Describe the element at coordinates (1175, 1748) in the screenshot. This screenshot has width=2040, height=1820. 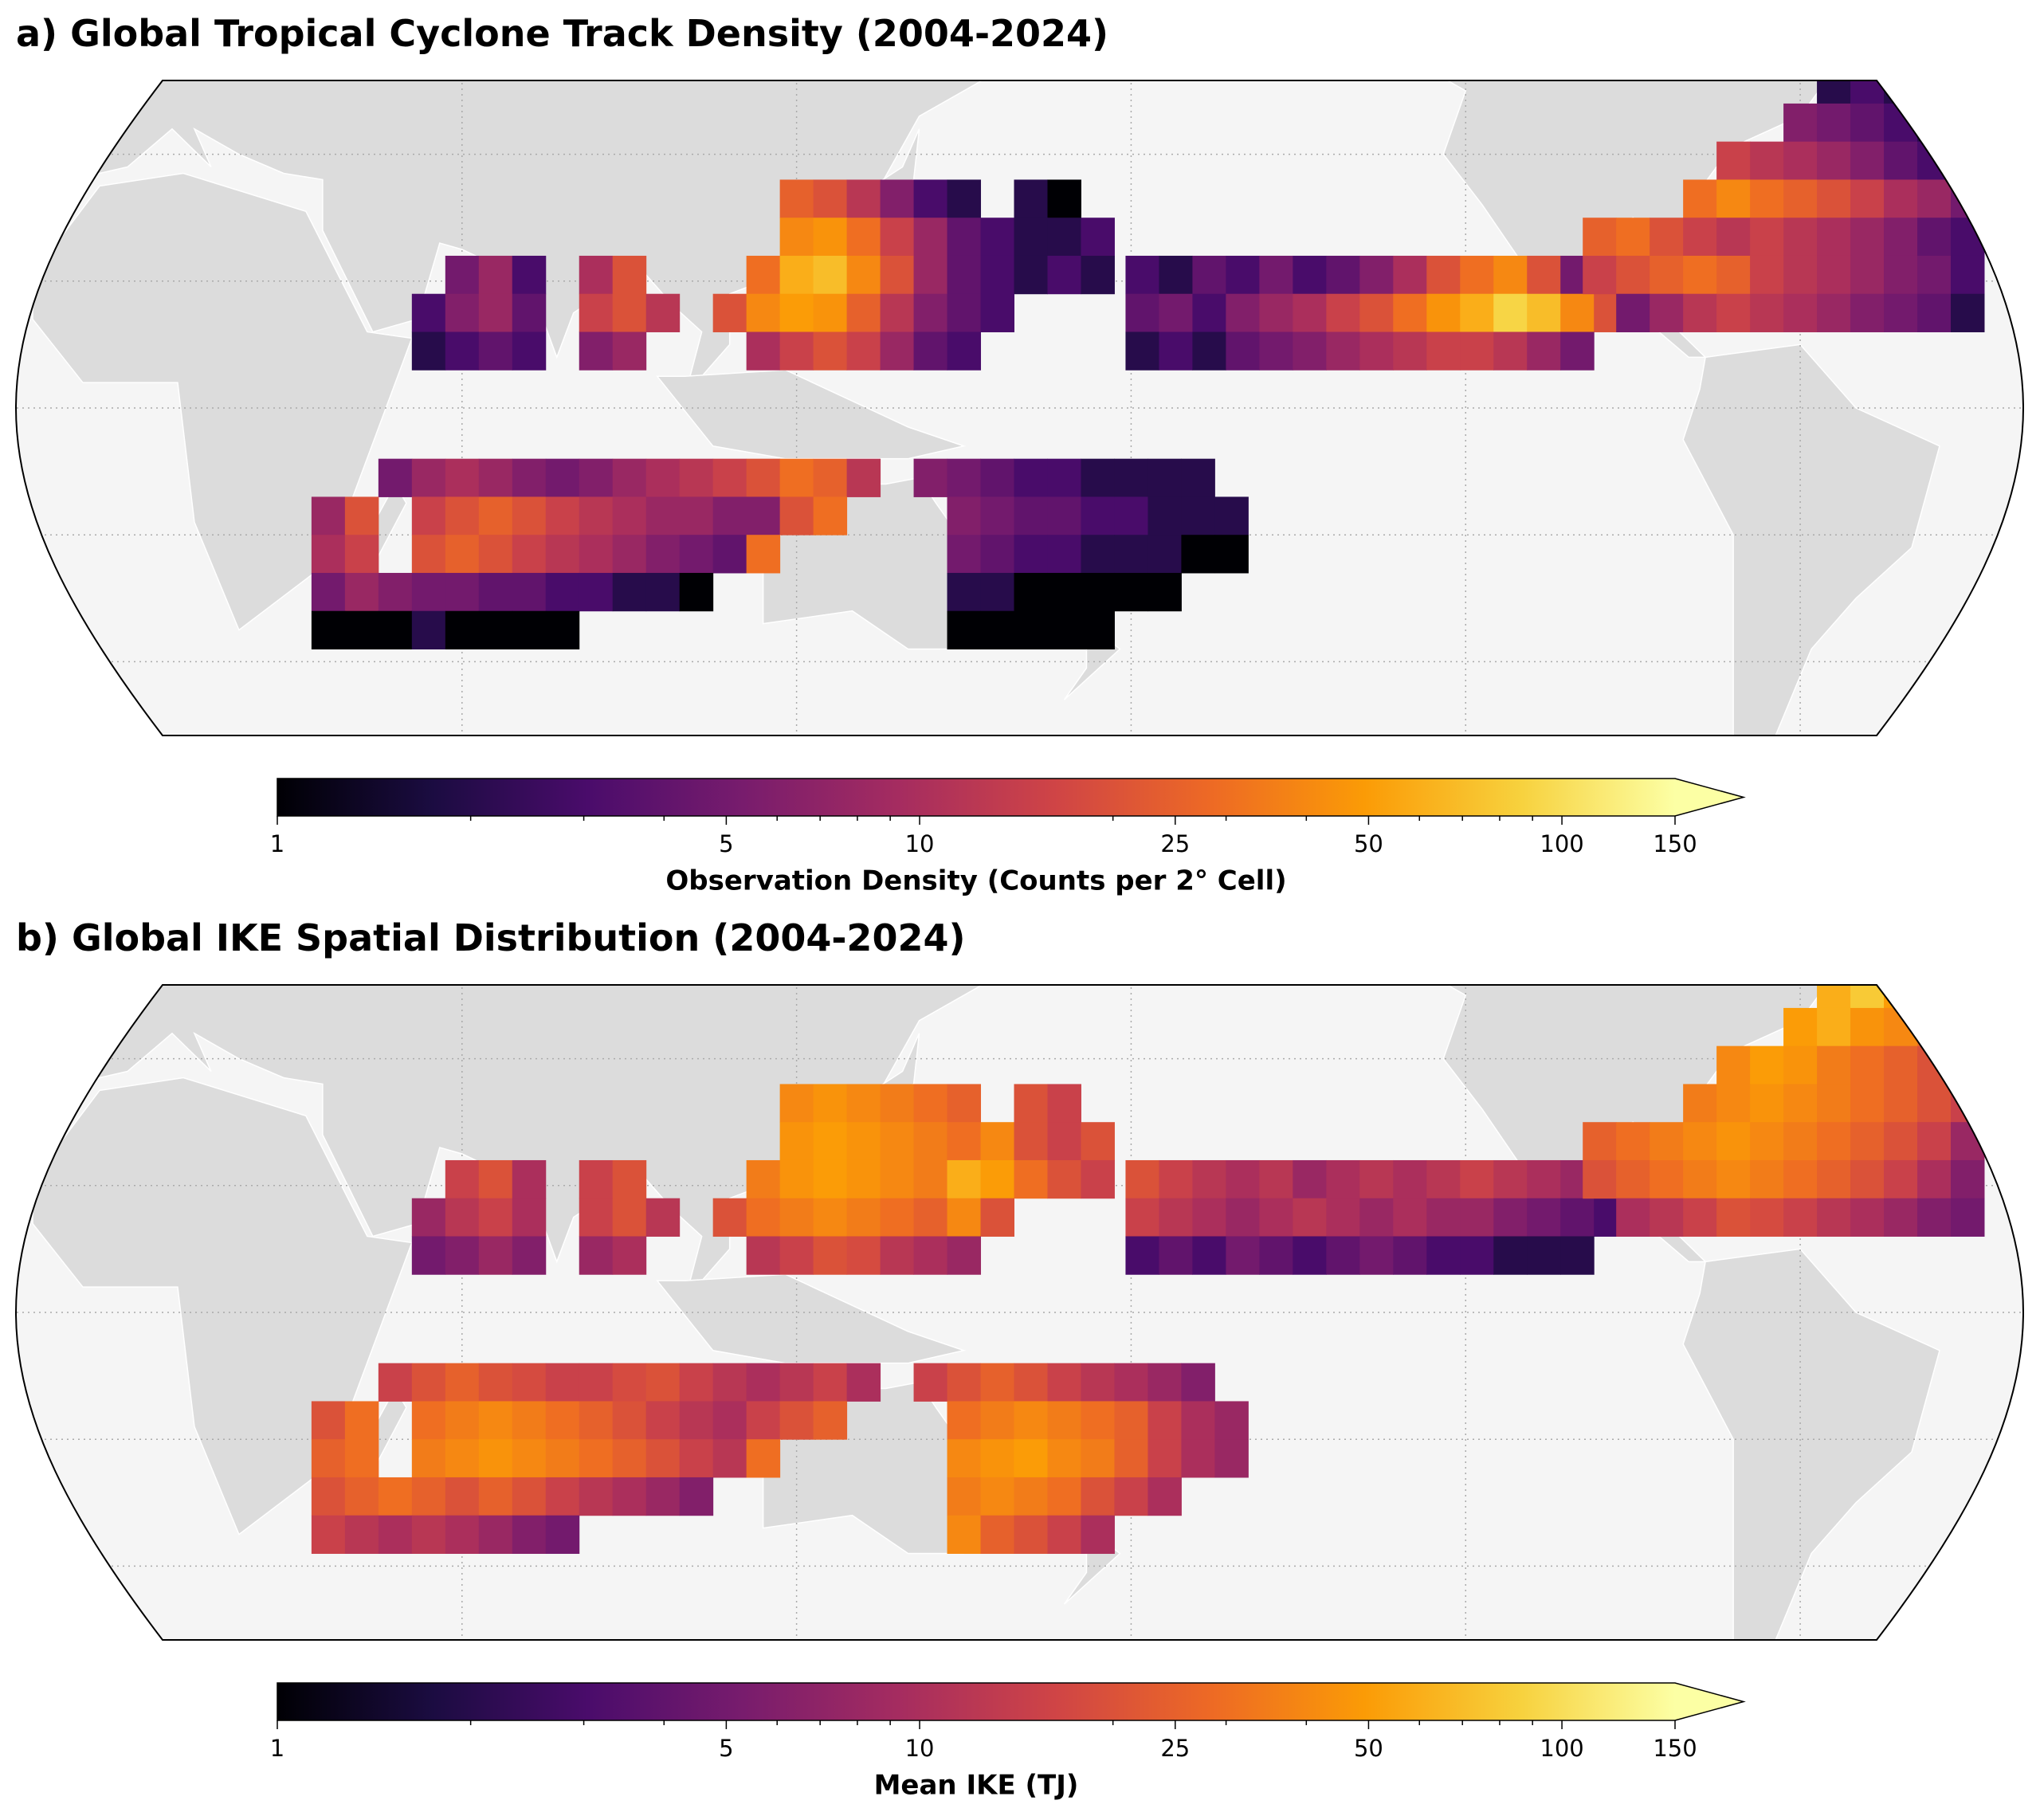
I see `tick-label: 25` at that location.